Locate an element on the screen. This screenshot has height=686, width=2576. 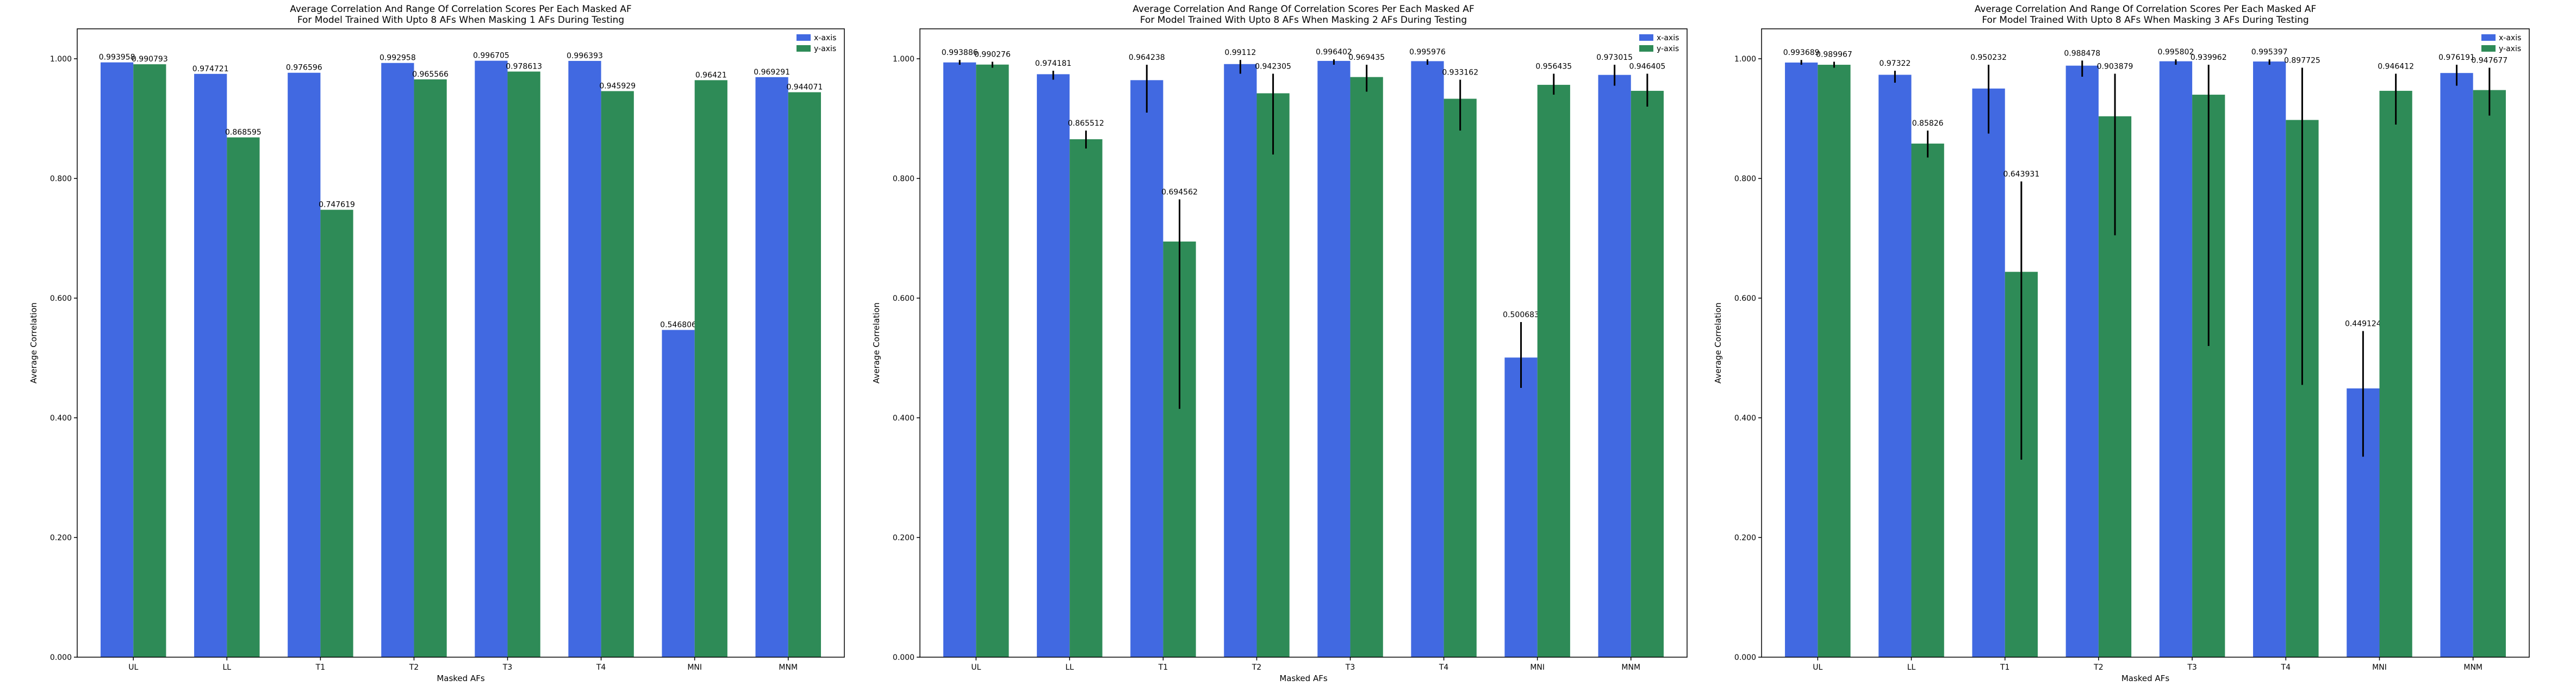
data-label: 0.85826 is located at coordinates (1928, 123).